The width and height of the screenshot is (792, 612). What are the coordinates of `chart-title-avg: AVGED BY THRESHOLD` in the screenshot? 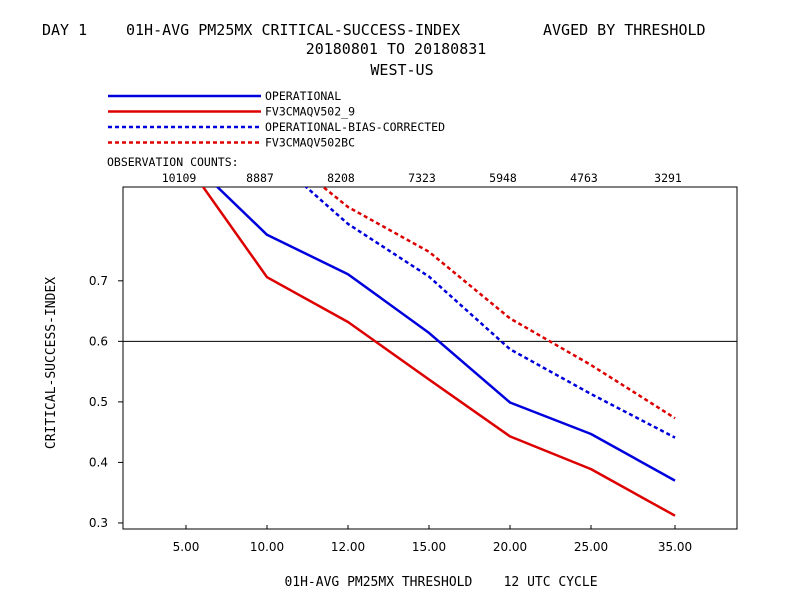 It's located at (624, 30).